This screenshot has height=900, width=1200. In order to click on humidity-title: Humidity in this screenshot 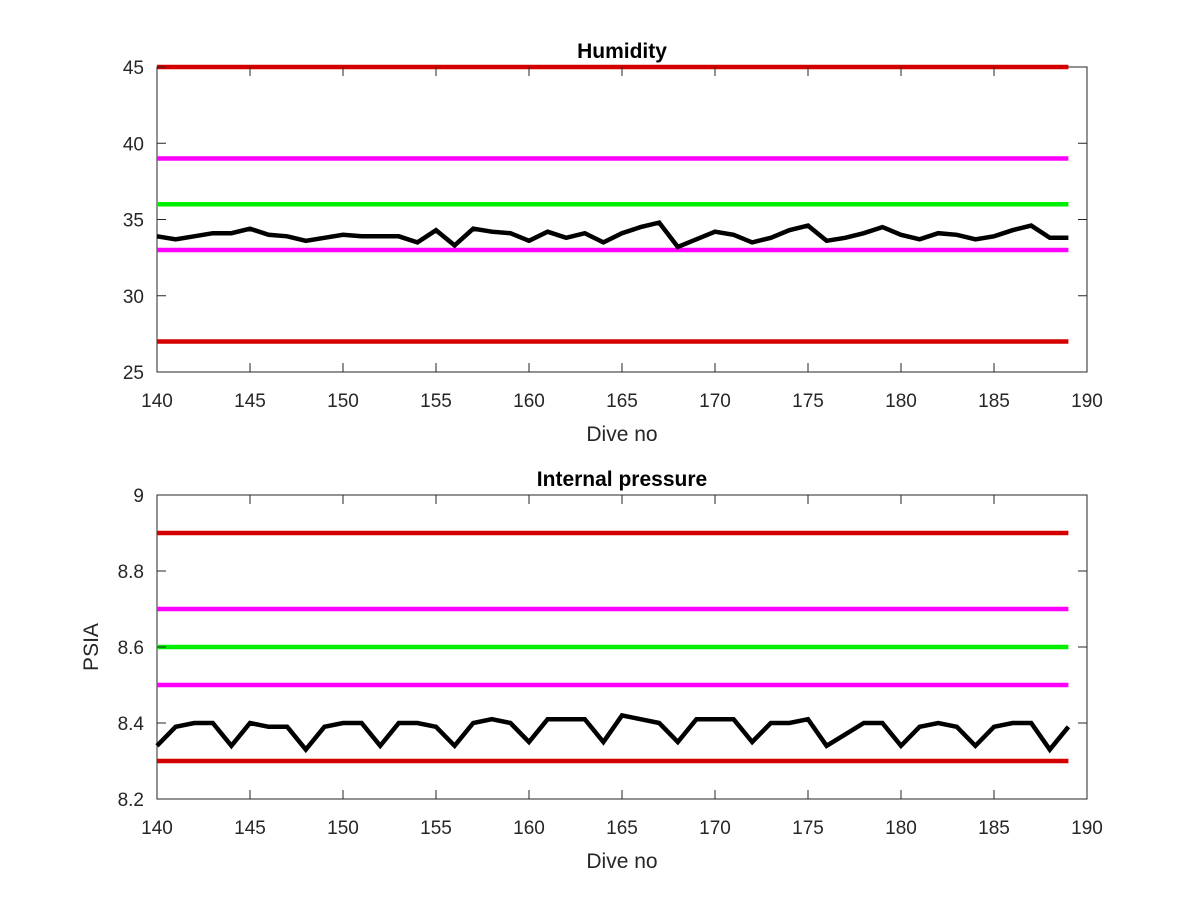, I will do `click(622, 51)`.